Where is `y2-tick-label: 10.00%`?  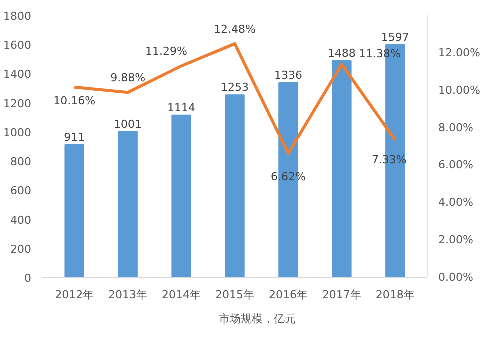 y2-tick-label: 10.00% is located at coordinates (459, 90).